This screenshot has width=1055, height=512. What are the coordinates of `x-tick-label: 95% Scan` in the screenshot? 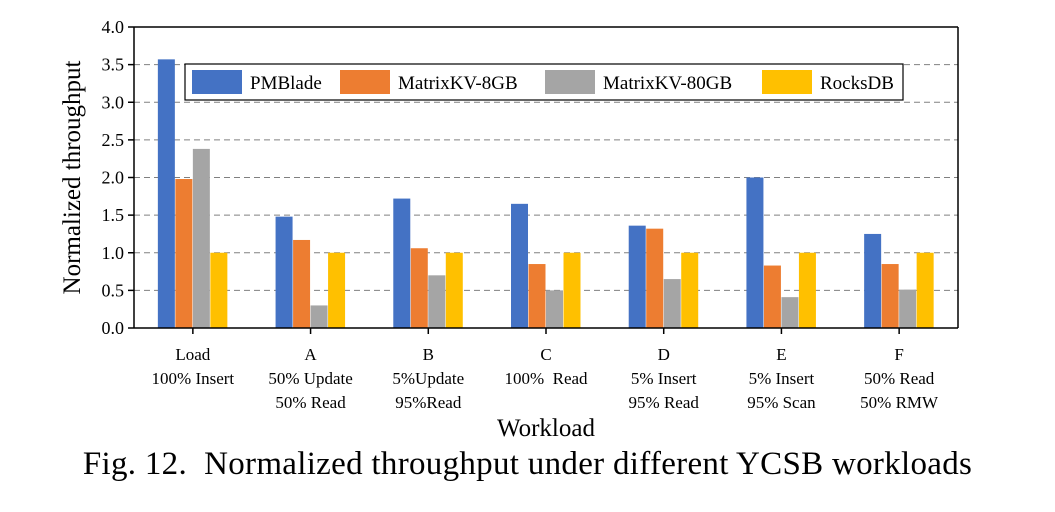 It's located at (781, 402).